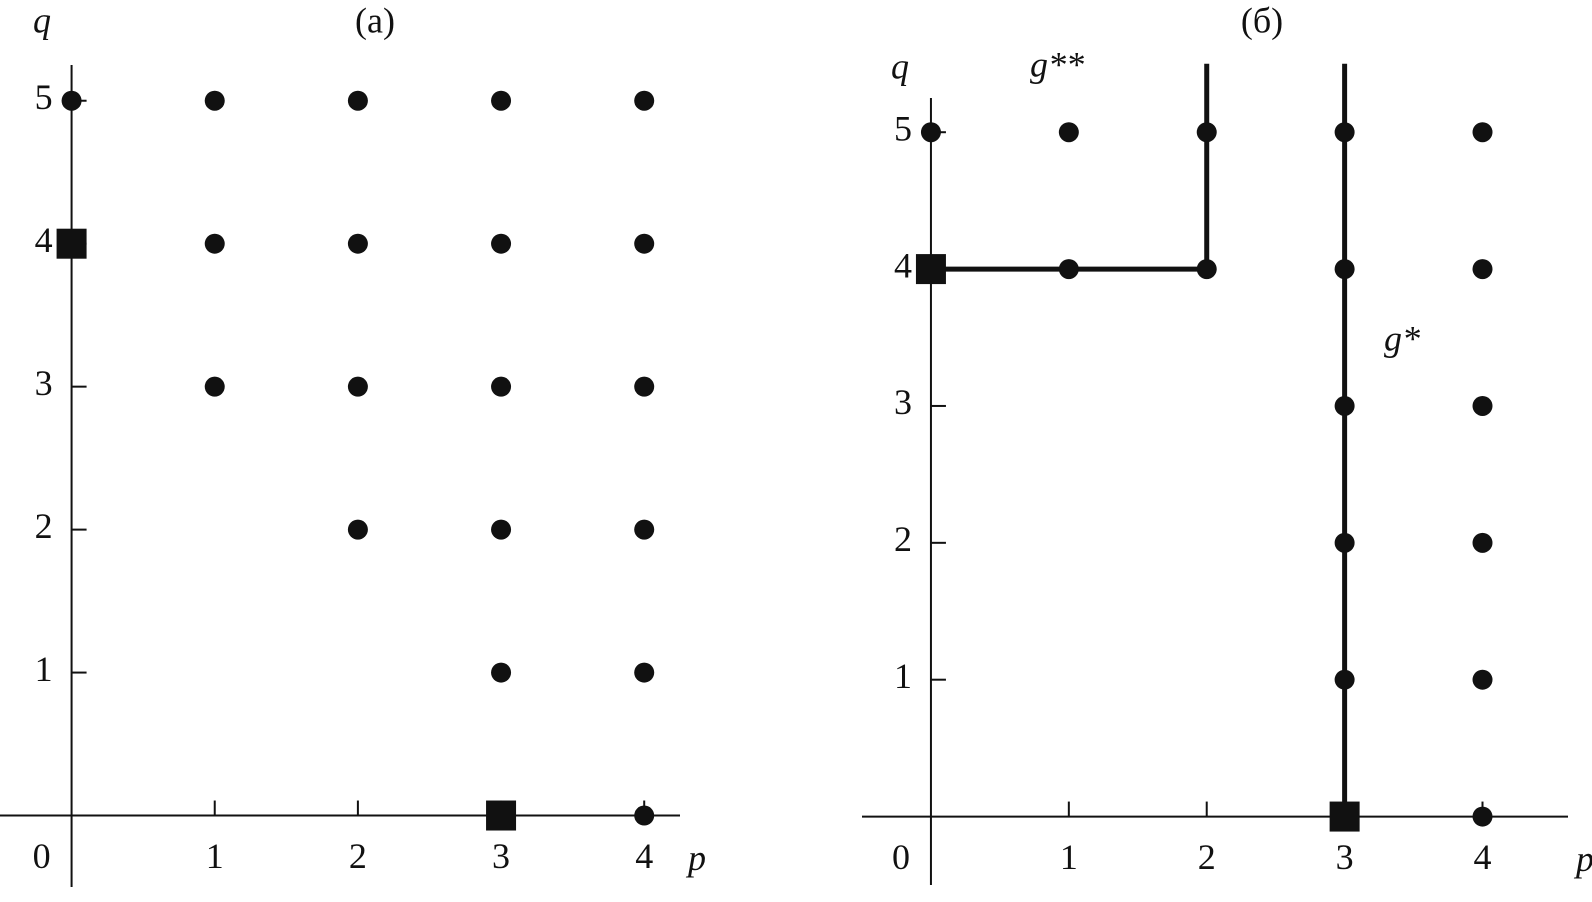 Image resolution: width=1592 pixels, height=902 pixels. What do you see at coordinates (1057, 64) in the screenshot?
I see `path-label: g**` at bounding box center [1057, 64].